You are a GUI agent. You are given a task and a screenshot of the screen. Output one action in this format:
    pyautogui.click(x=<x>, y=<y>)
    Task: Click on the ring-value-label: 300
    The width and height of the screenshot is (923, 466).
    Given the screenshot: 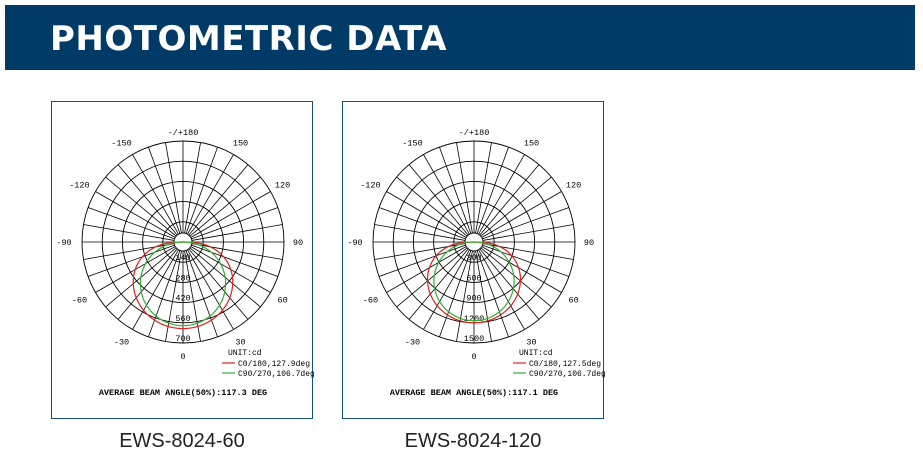 What is the action you would take?
    pyautogui.click(x=473, y=258)
    